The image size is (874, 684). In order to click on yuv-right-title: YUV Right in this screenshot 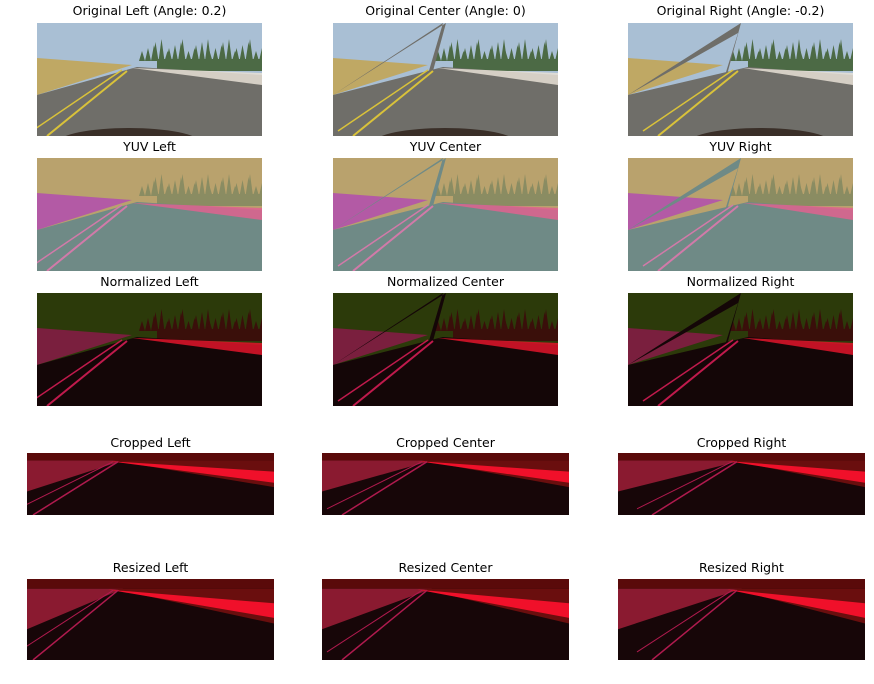, I will do `click(740, 146)`.